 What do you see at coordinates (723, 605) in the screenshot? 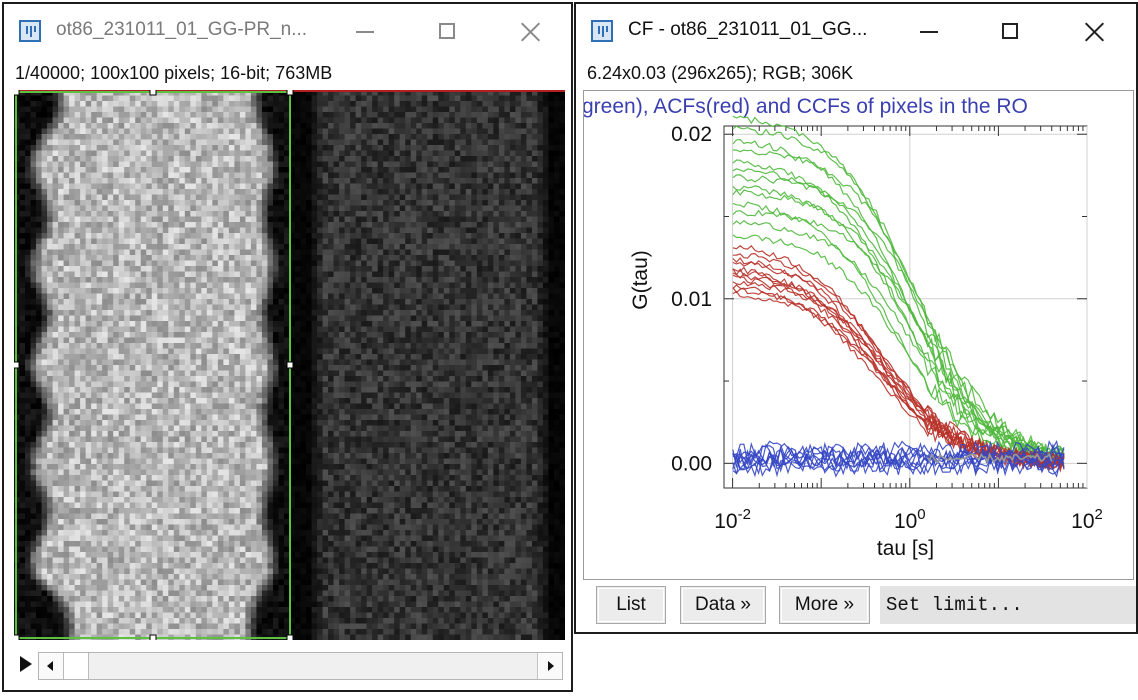
I see `data-button: Data »` at bounding box center [723, 605].